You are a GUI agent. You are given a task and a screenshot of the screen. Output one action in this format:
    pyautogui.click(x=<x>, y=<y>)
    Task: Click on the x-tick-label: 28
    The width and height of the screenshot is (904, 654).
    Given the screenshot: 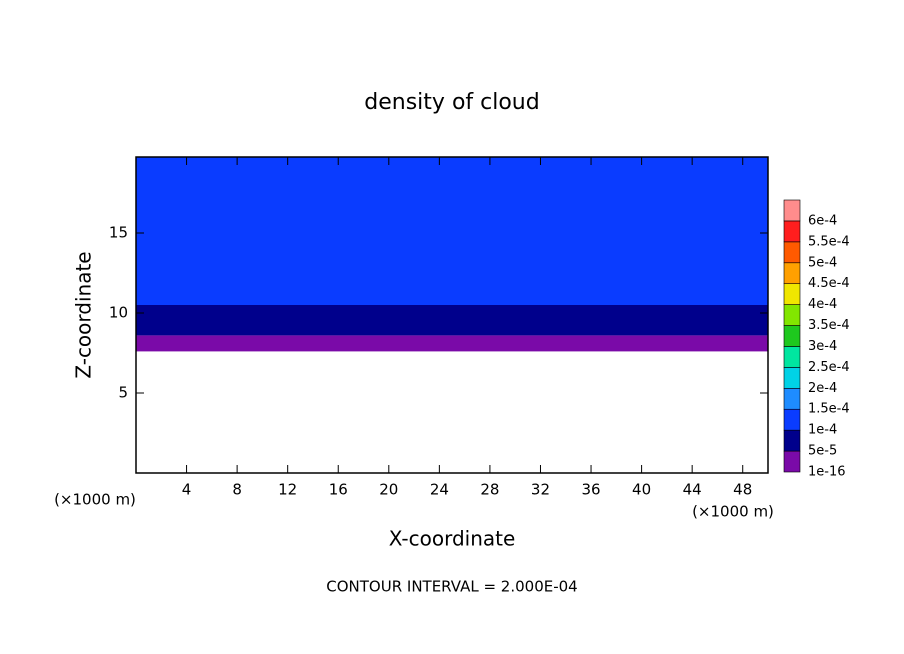 What is the action you would take?
    pyautogui.click(x=489, y=490)
    